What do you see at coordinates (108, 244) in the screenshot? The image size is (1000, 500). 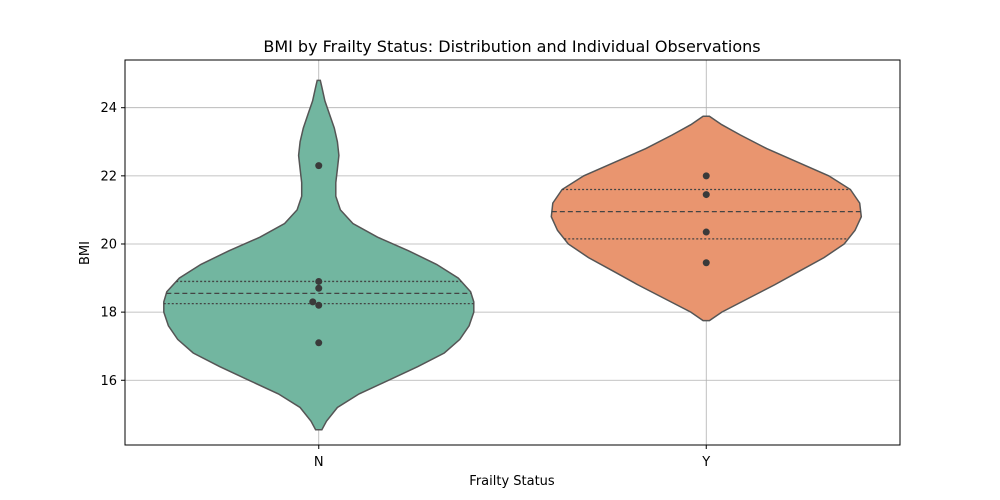 I see `y-tick-label: 20` at bounding box center [108, 244].